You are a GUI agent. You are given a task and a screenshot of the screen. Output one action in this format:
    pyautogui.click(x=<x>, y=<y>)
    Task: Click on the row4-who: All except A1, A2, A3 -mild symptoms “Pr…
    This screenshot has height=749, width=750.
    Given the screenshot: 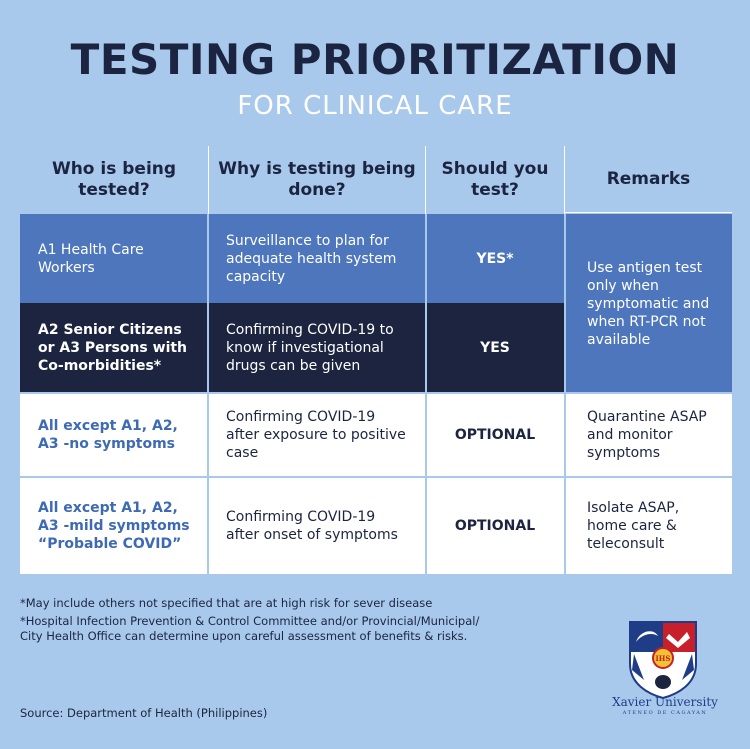 What is the action you would take?
    pyautogui.click(x=114, y=526)
    